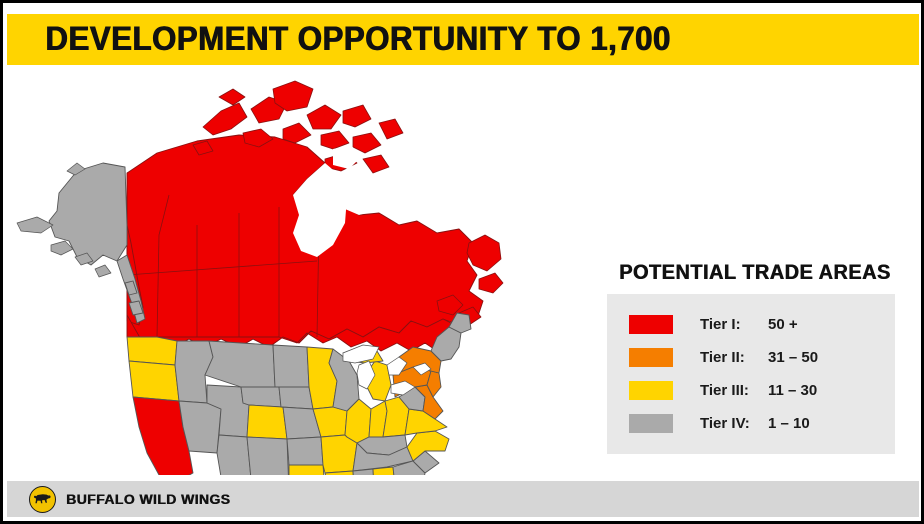 Image resolution: width=924 pixels, height=524 pixels. I want to click on region-montana, so click(240, 364).